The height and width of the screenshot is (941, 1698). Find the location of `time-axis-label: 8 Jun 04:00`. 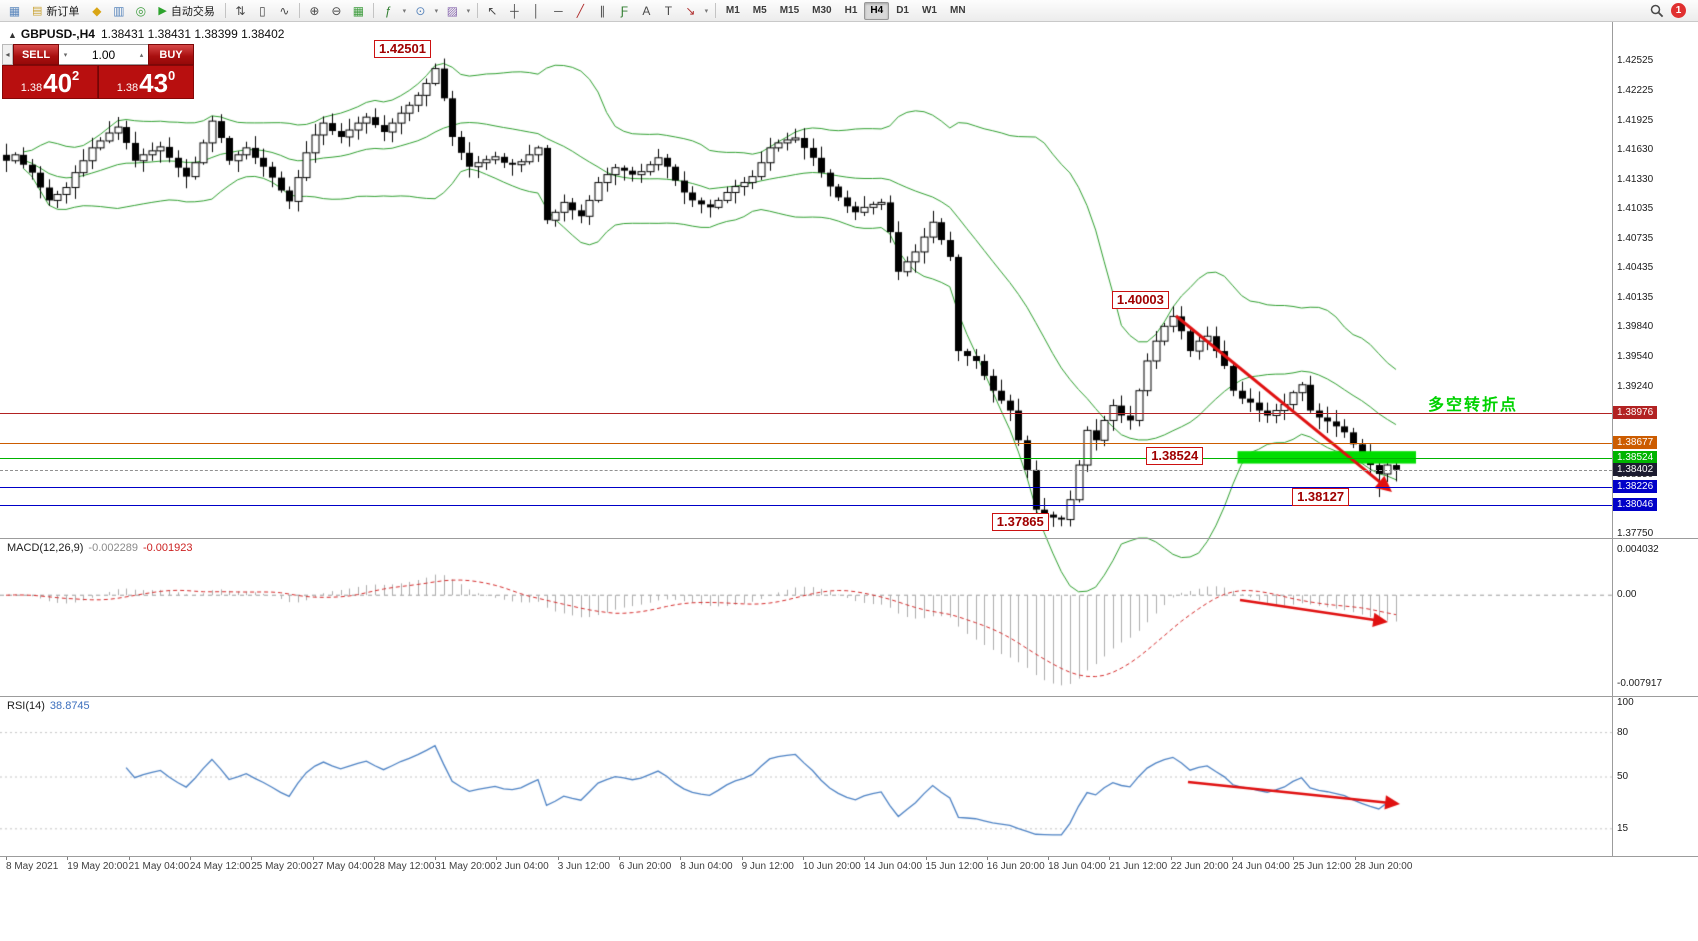

time-axis-label: 8 Jun 04:00 is located at coordinates (706, 866).